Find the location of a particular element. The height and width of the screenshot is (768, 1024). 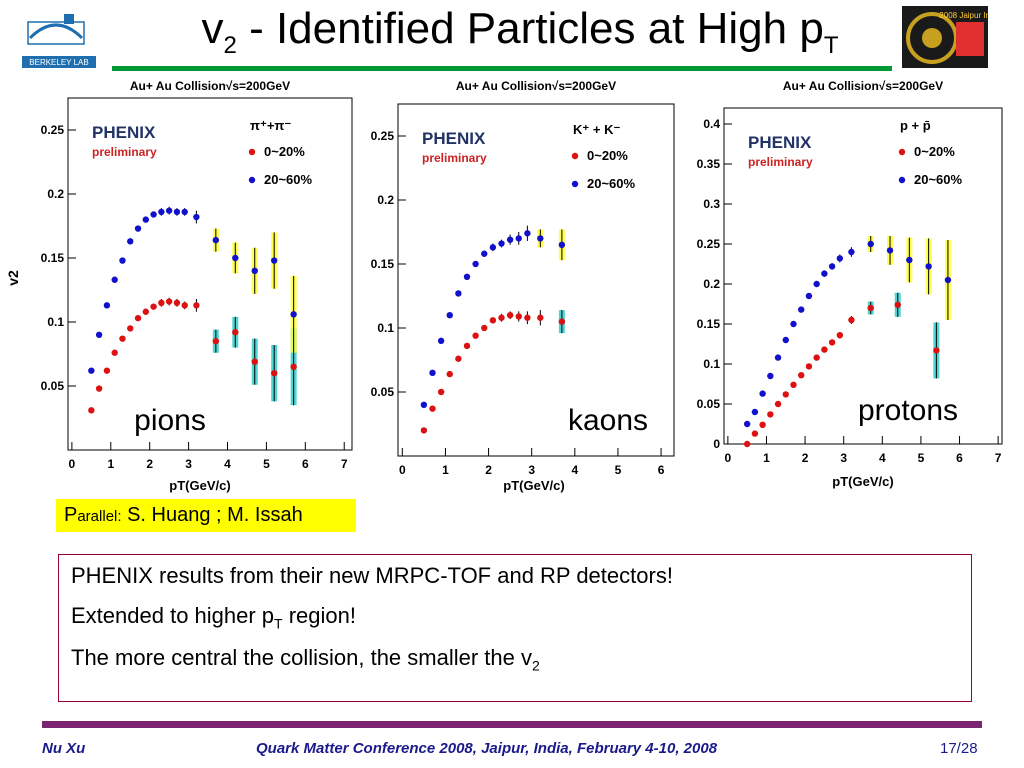

particle-label: pions is located at coordinates (170, 420).